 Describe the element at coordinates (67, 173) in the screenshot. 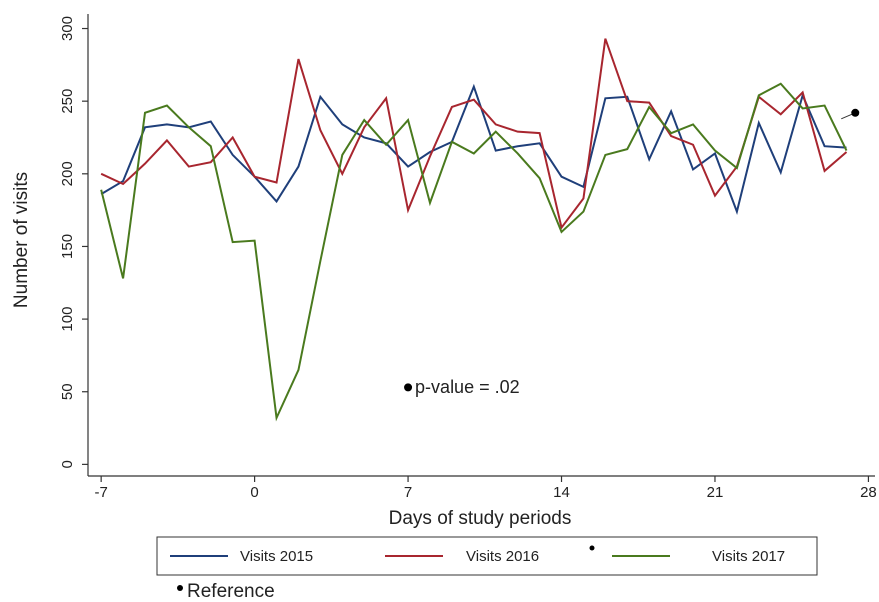

I see `y-tick-label: 200` at that location.